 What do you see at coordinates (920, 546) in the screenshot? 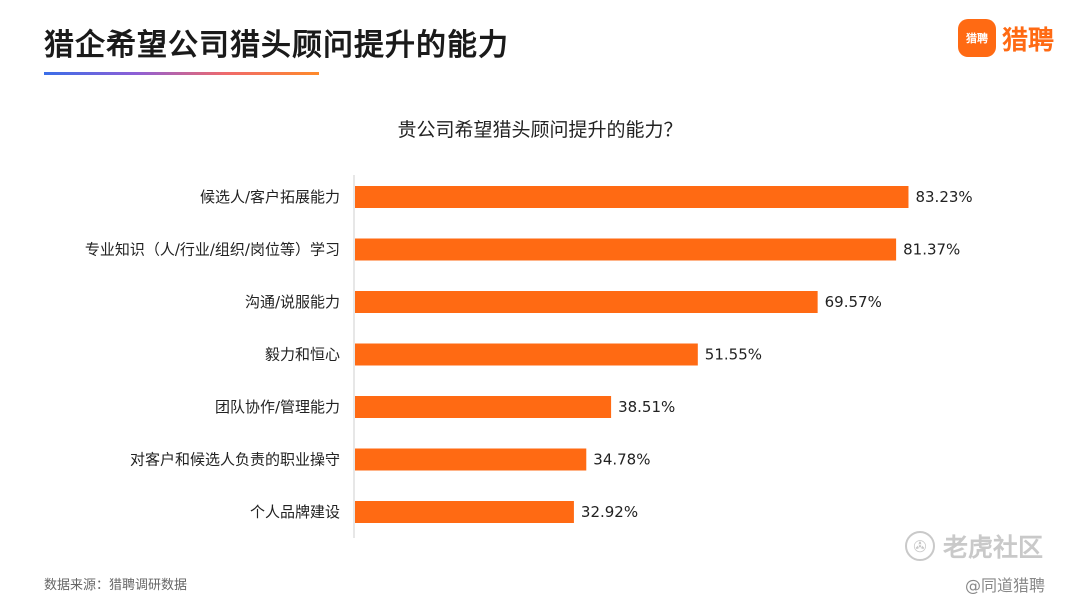
I see `watermark-logo-icon: ✇` at bounding box center [920, 546].